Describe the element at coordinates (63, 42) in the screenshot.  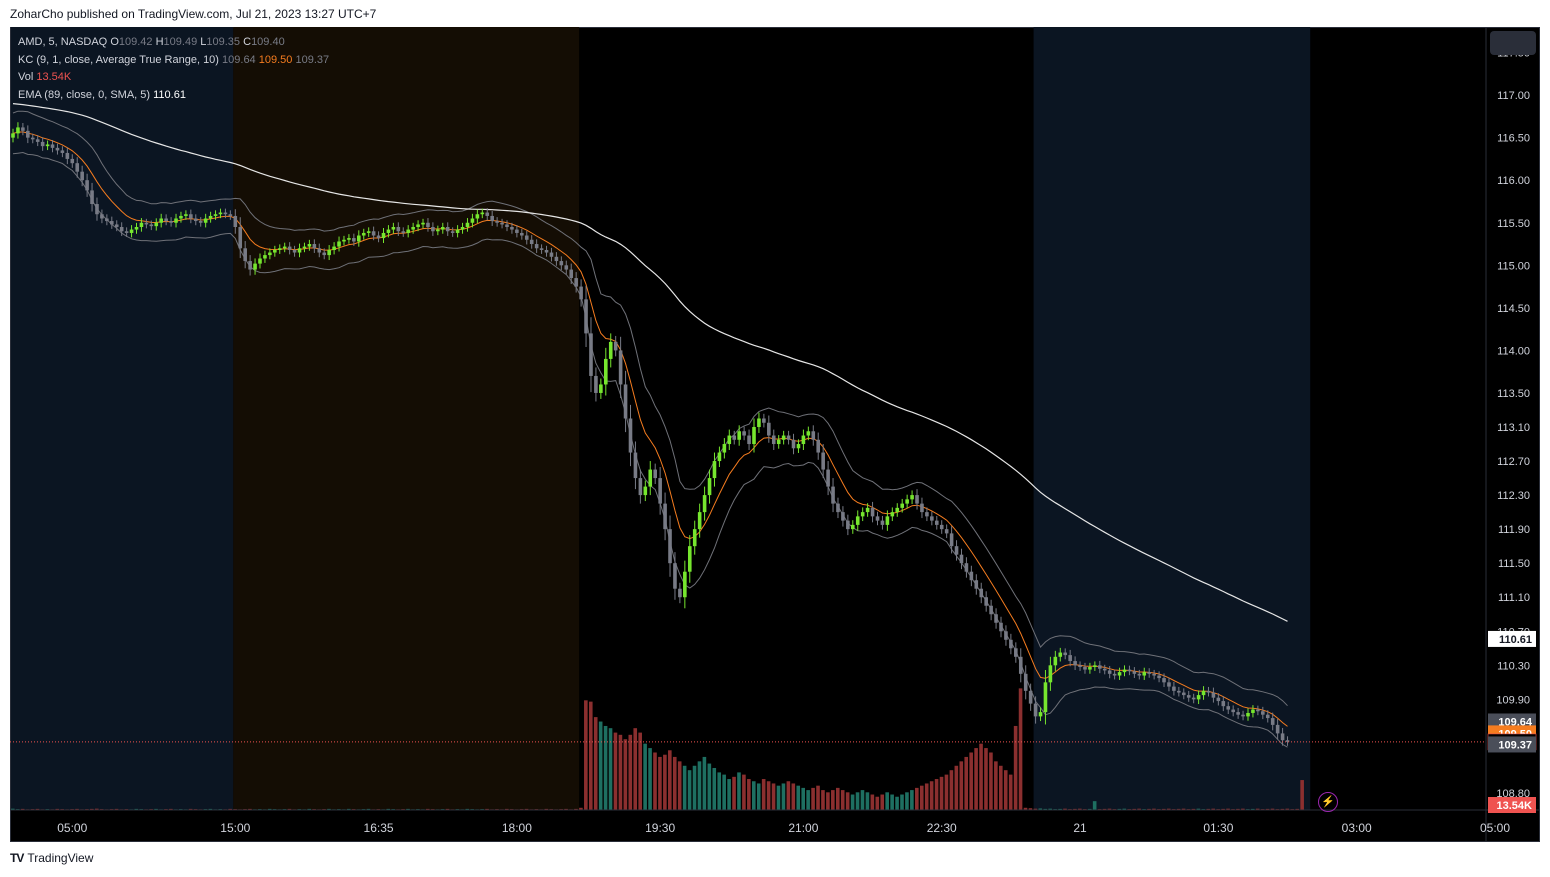
I see `legend-symbol: AMD, 5, NASDAQ` at that location.